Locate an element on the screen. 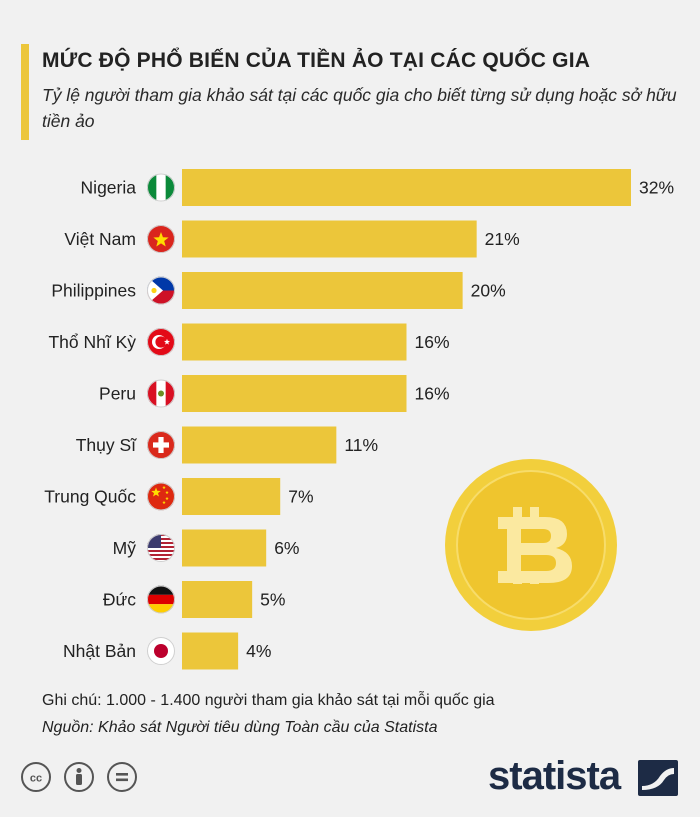 Image resolution: width=700 pixels, height=817 pixels. category-label: Mỹ is located at coordinates (125, 548).